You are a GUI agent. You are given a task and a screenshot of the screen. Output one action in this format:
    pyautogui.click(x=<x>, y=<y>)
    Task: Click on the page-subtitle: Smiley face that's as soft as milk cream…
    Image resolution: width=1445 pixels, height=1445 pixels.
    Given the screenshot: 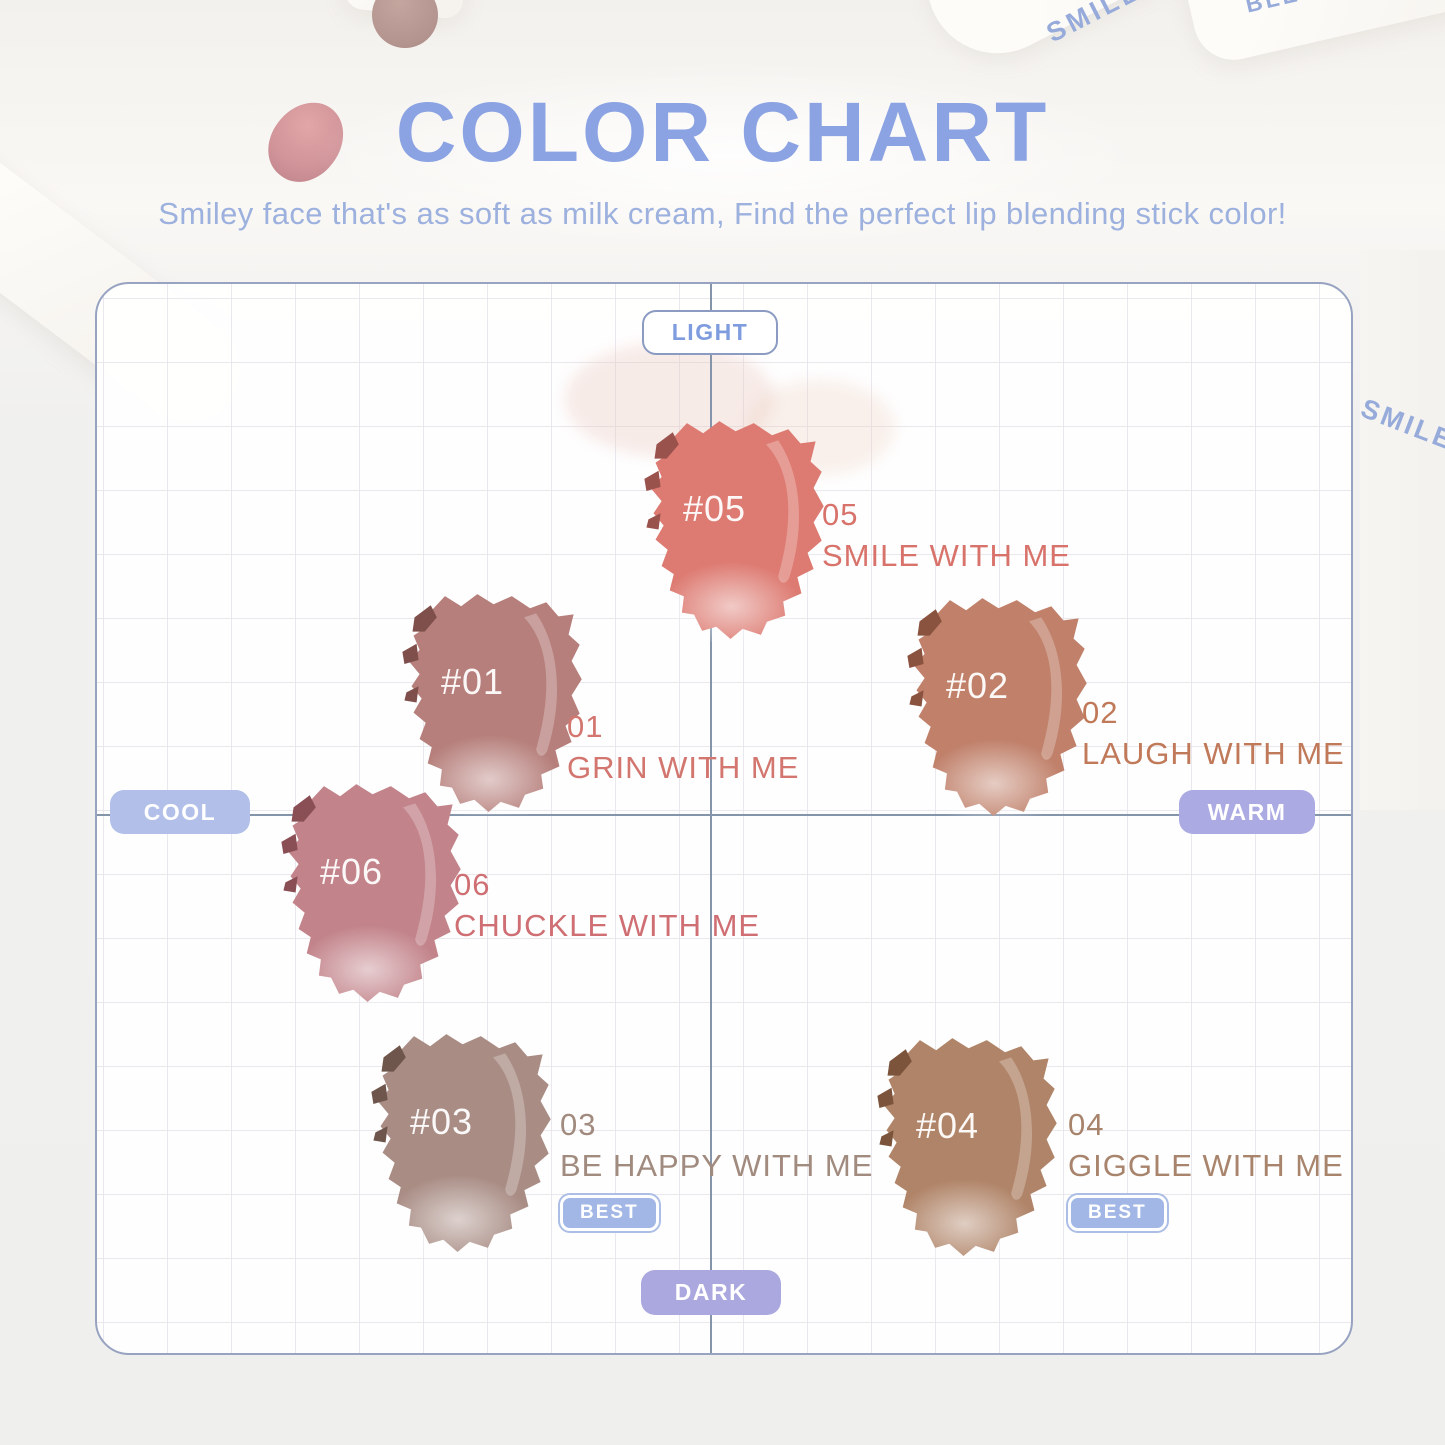 What is the action you would take?
    pyautogui.click(x=722, y=213)
    